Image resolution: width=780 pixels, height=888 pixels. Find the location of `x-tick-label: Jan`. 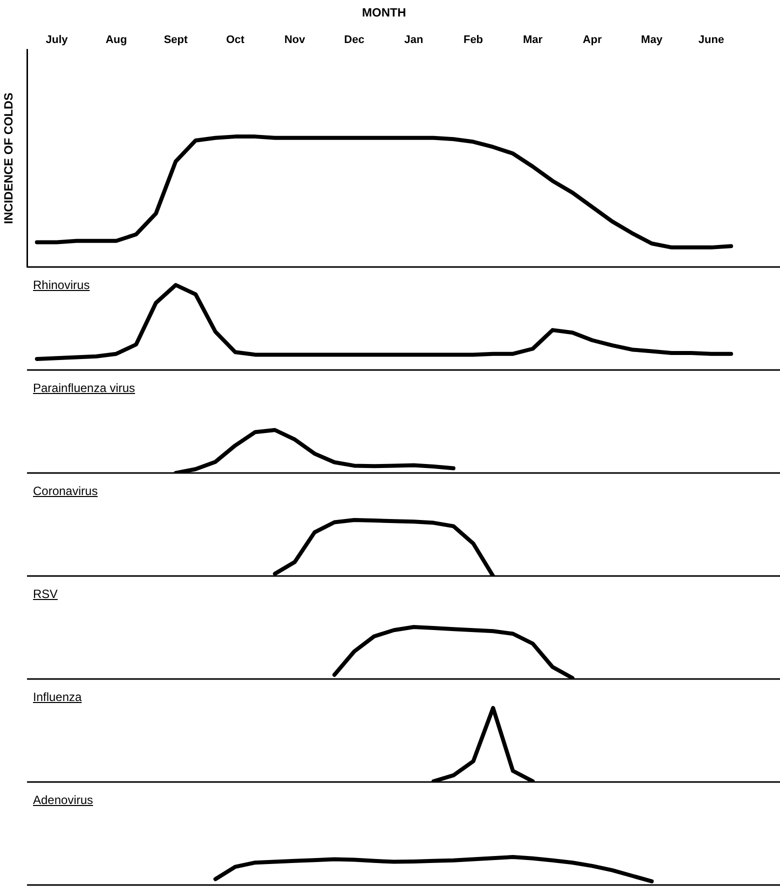

x-tick-label: Jan is located at coordinates (414, 40).